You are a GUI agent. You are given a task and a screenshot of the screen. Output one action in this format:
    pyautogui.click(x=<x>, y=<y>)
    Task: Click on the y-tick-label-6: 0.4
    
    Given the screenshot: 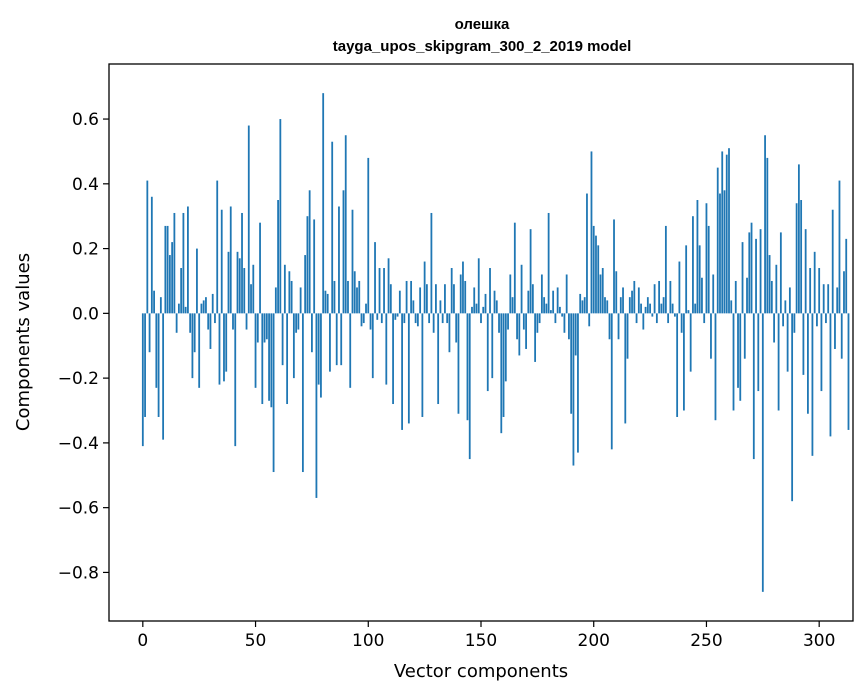 What is the action you would take?
    pyautogui.click(x=85, y=185)
    